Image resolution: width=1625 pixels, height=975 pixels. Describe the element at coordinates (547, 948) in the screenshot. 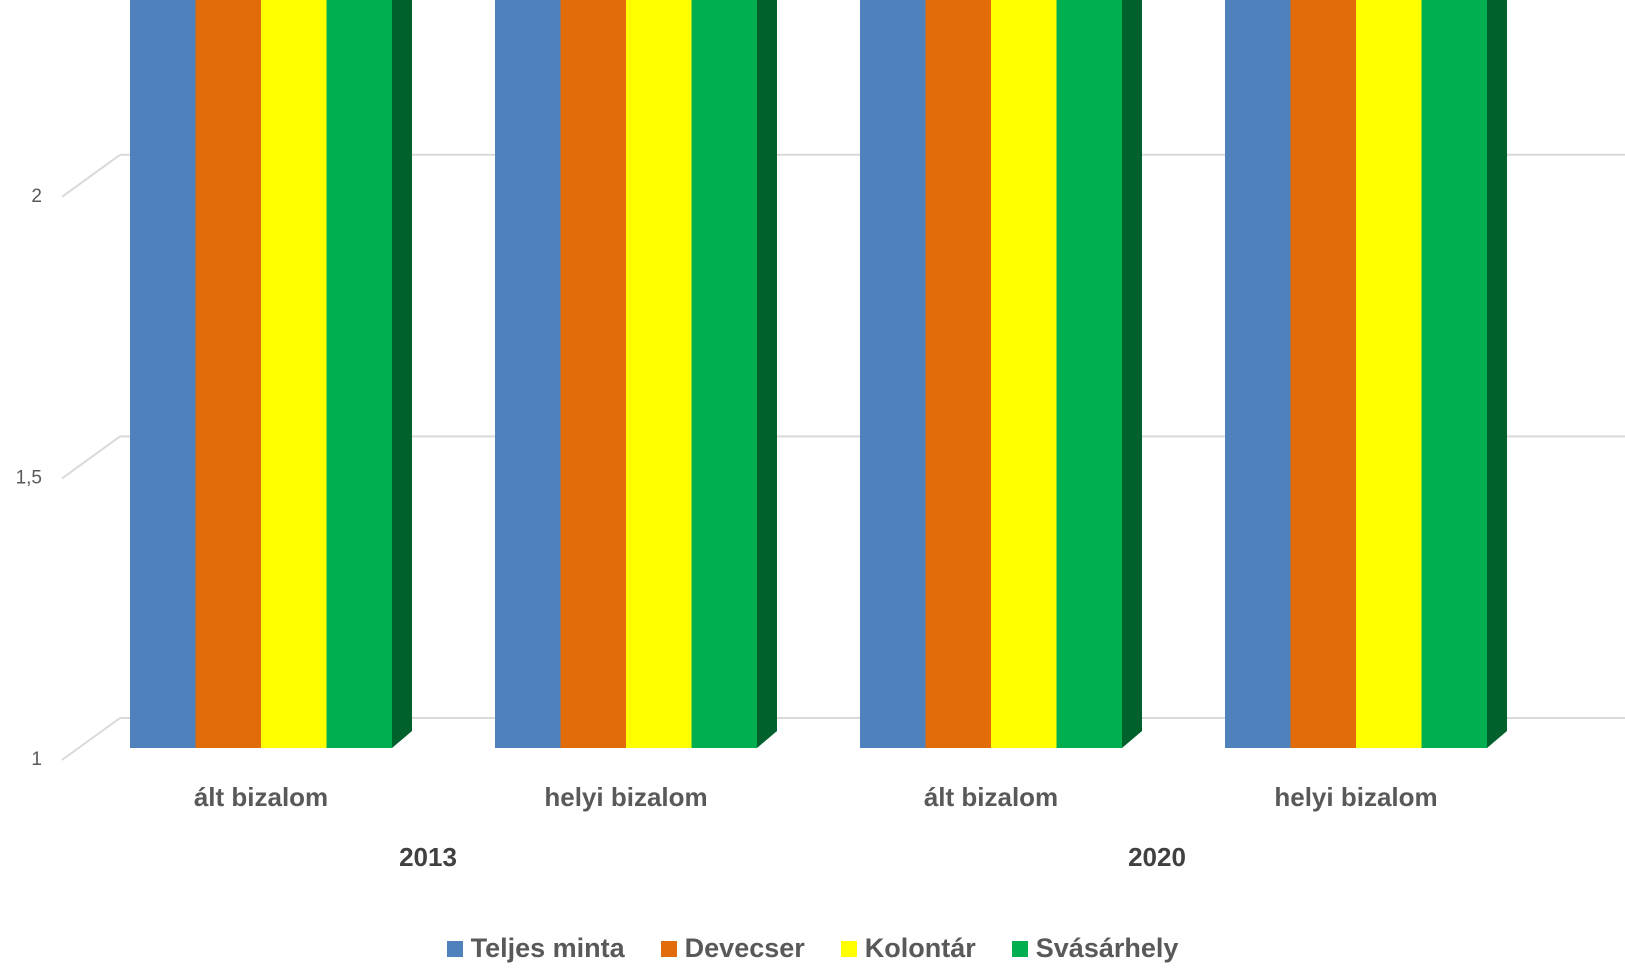

I see `legend-label: Teljes minta` at that location.